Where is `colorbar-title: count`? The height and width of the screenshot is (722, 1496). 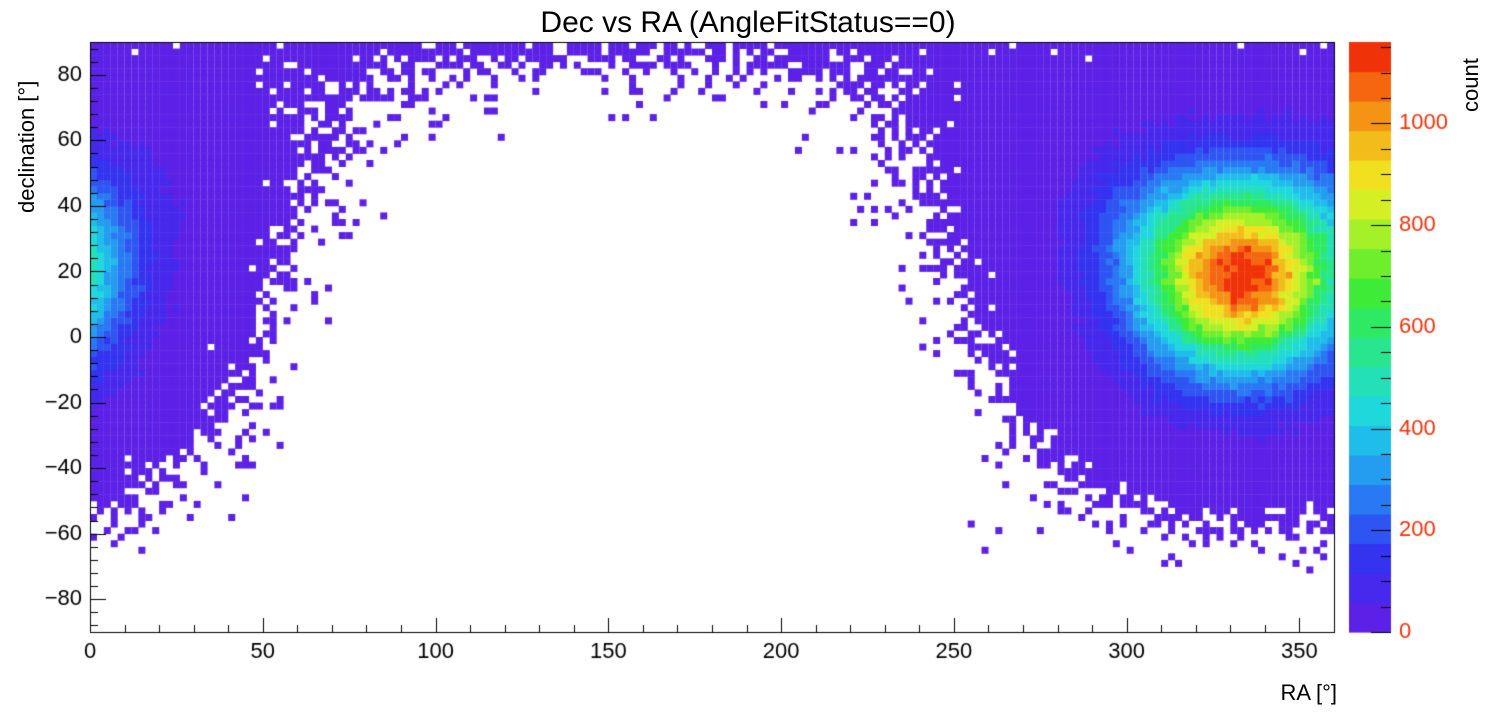
colorbar-title: count is located at coordinates (1470, 85).